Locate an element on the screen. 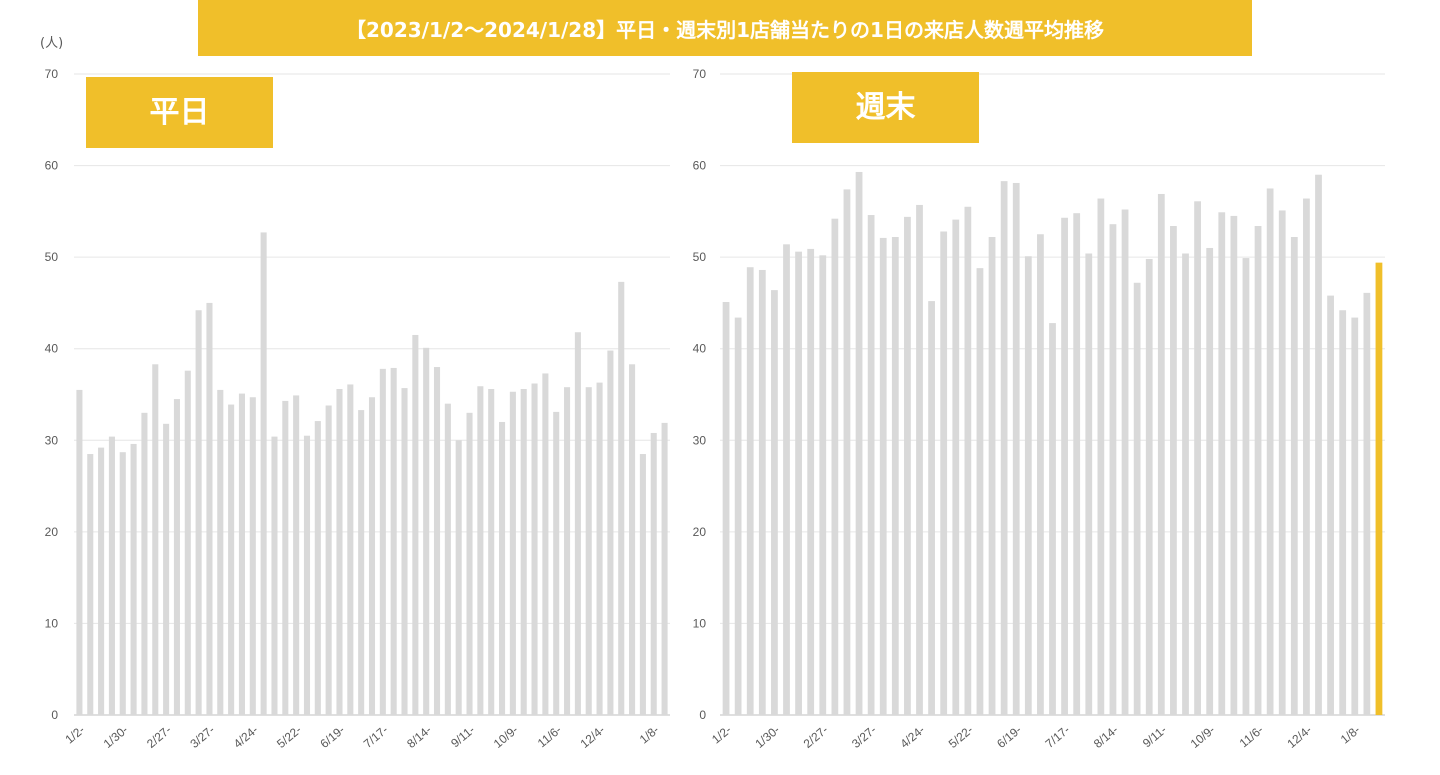 The image size is (1440, 775). y-axis-unit-label: (人) is located at coordinates (52, 43).